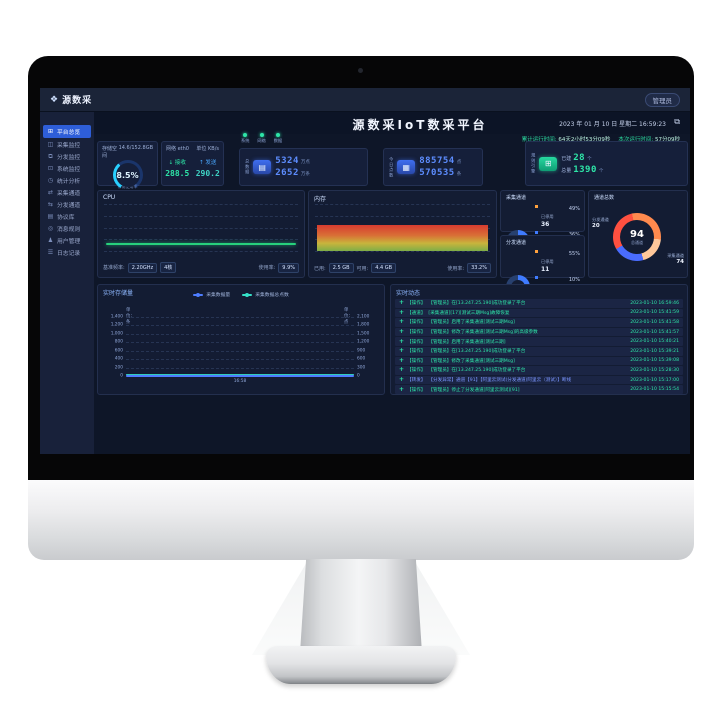 Image resolution: width=721 pixels, height=721 pixels. I want to click on mem-free-label: 可用:, so click(362, 268).